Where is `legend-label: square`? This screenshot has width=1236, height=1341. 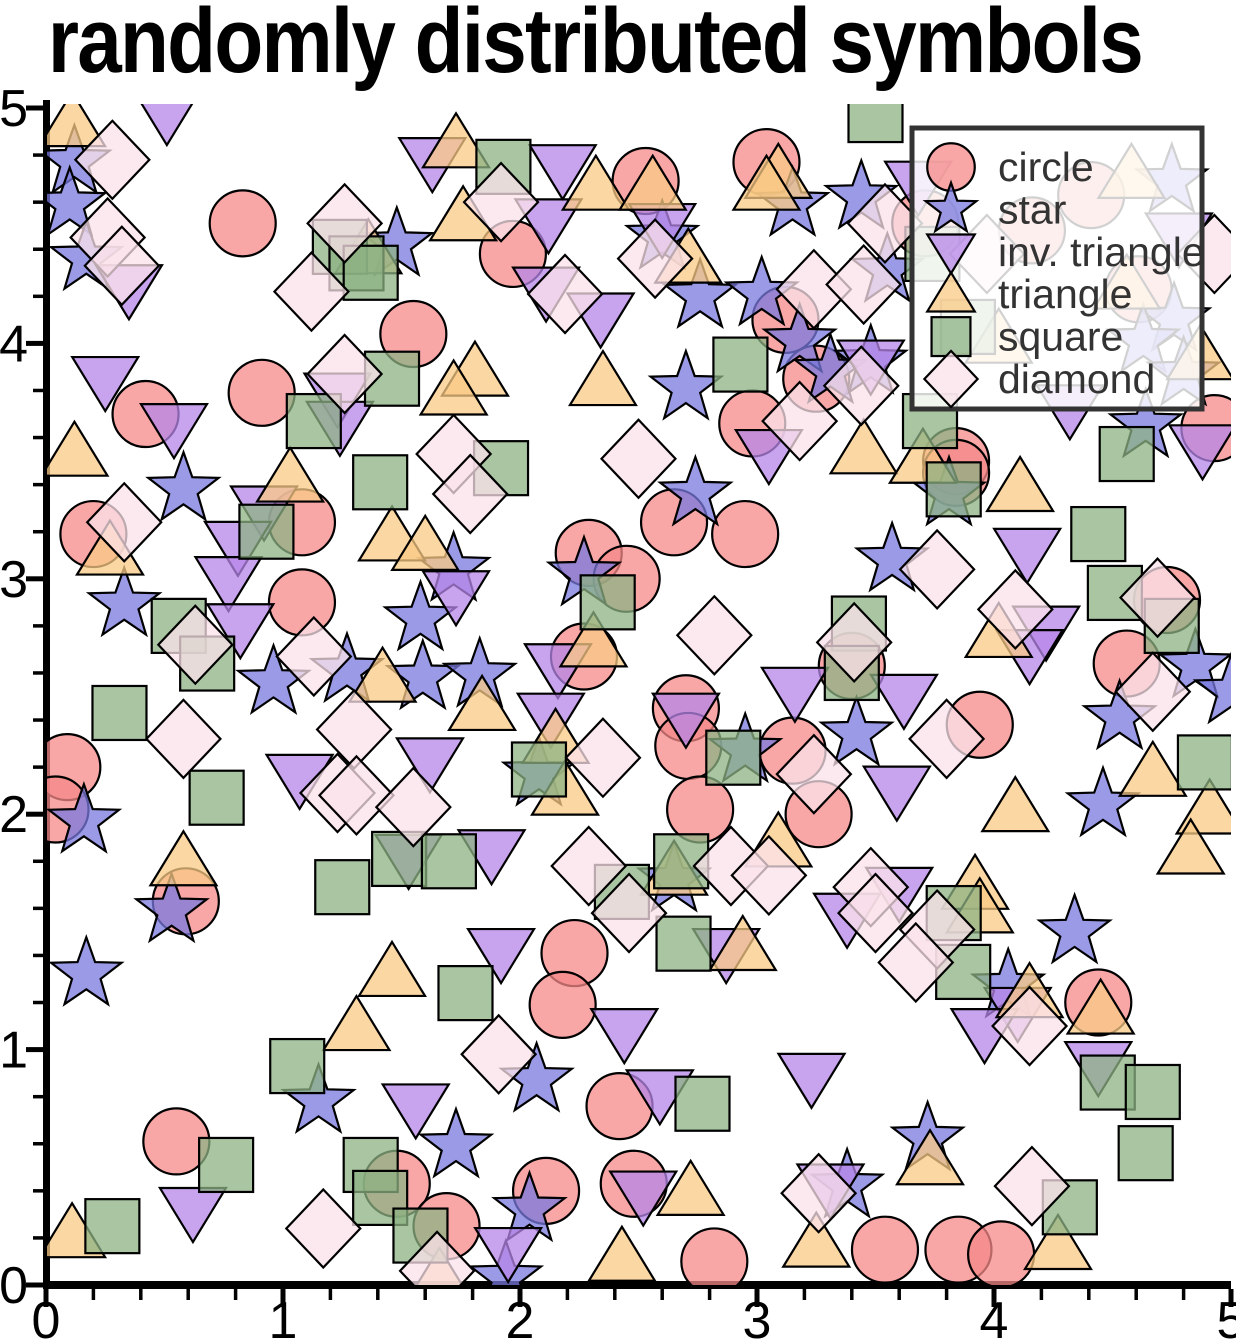
legend-label: square is located at coordinates (1060, 337).